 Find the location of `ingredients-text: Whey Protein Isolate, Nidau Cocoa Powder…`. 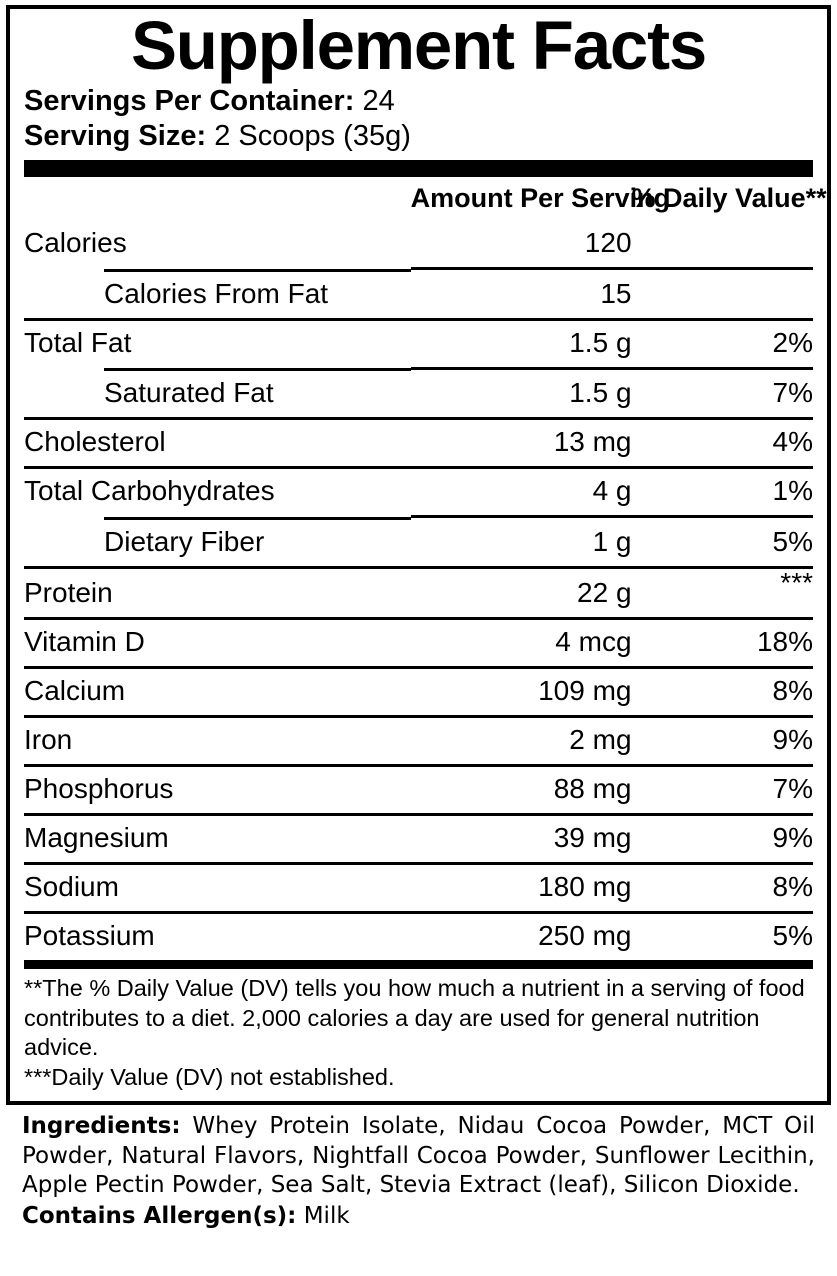

ingredients-text: Whey Protein Isolate, Nidau Cocoa Powder… is located at coordinates (418, 1155).